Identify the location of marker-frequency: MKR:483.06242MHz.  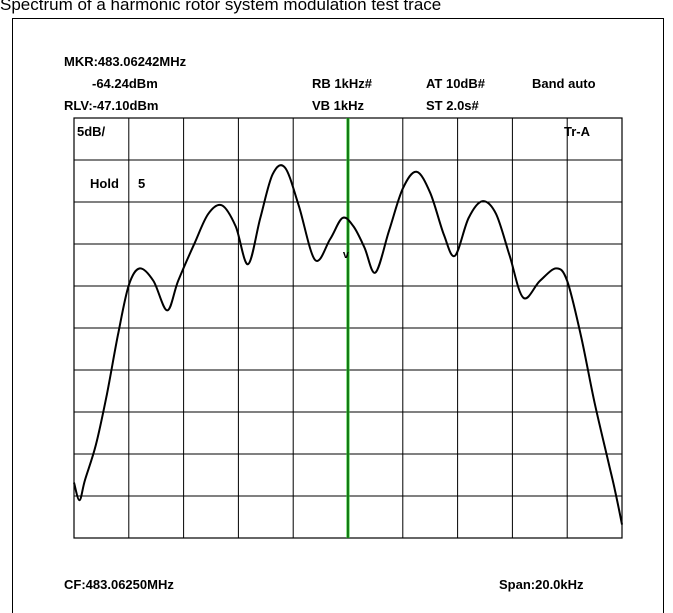
(125, 61).